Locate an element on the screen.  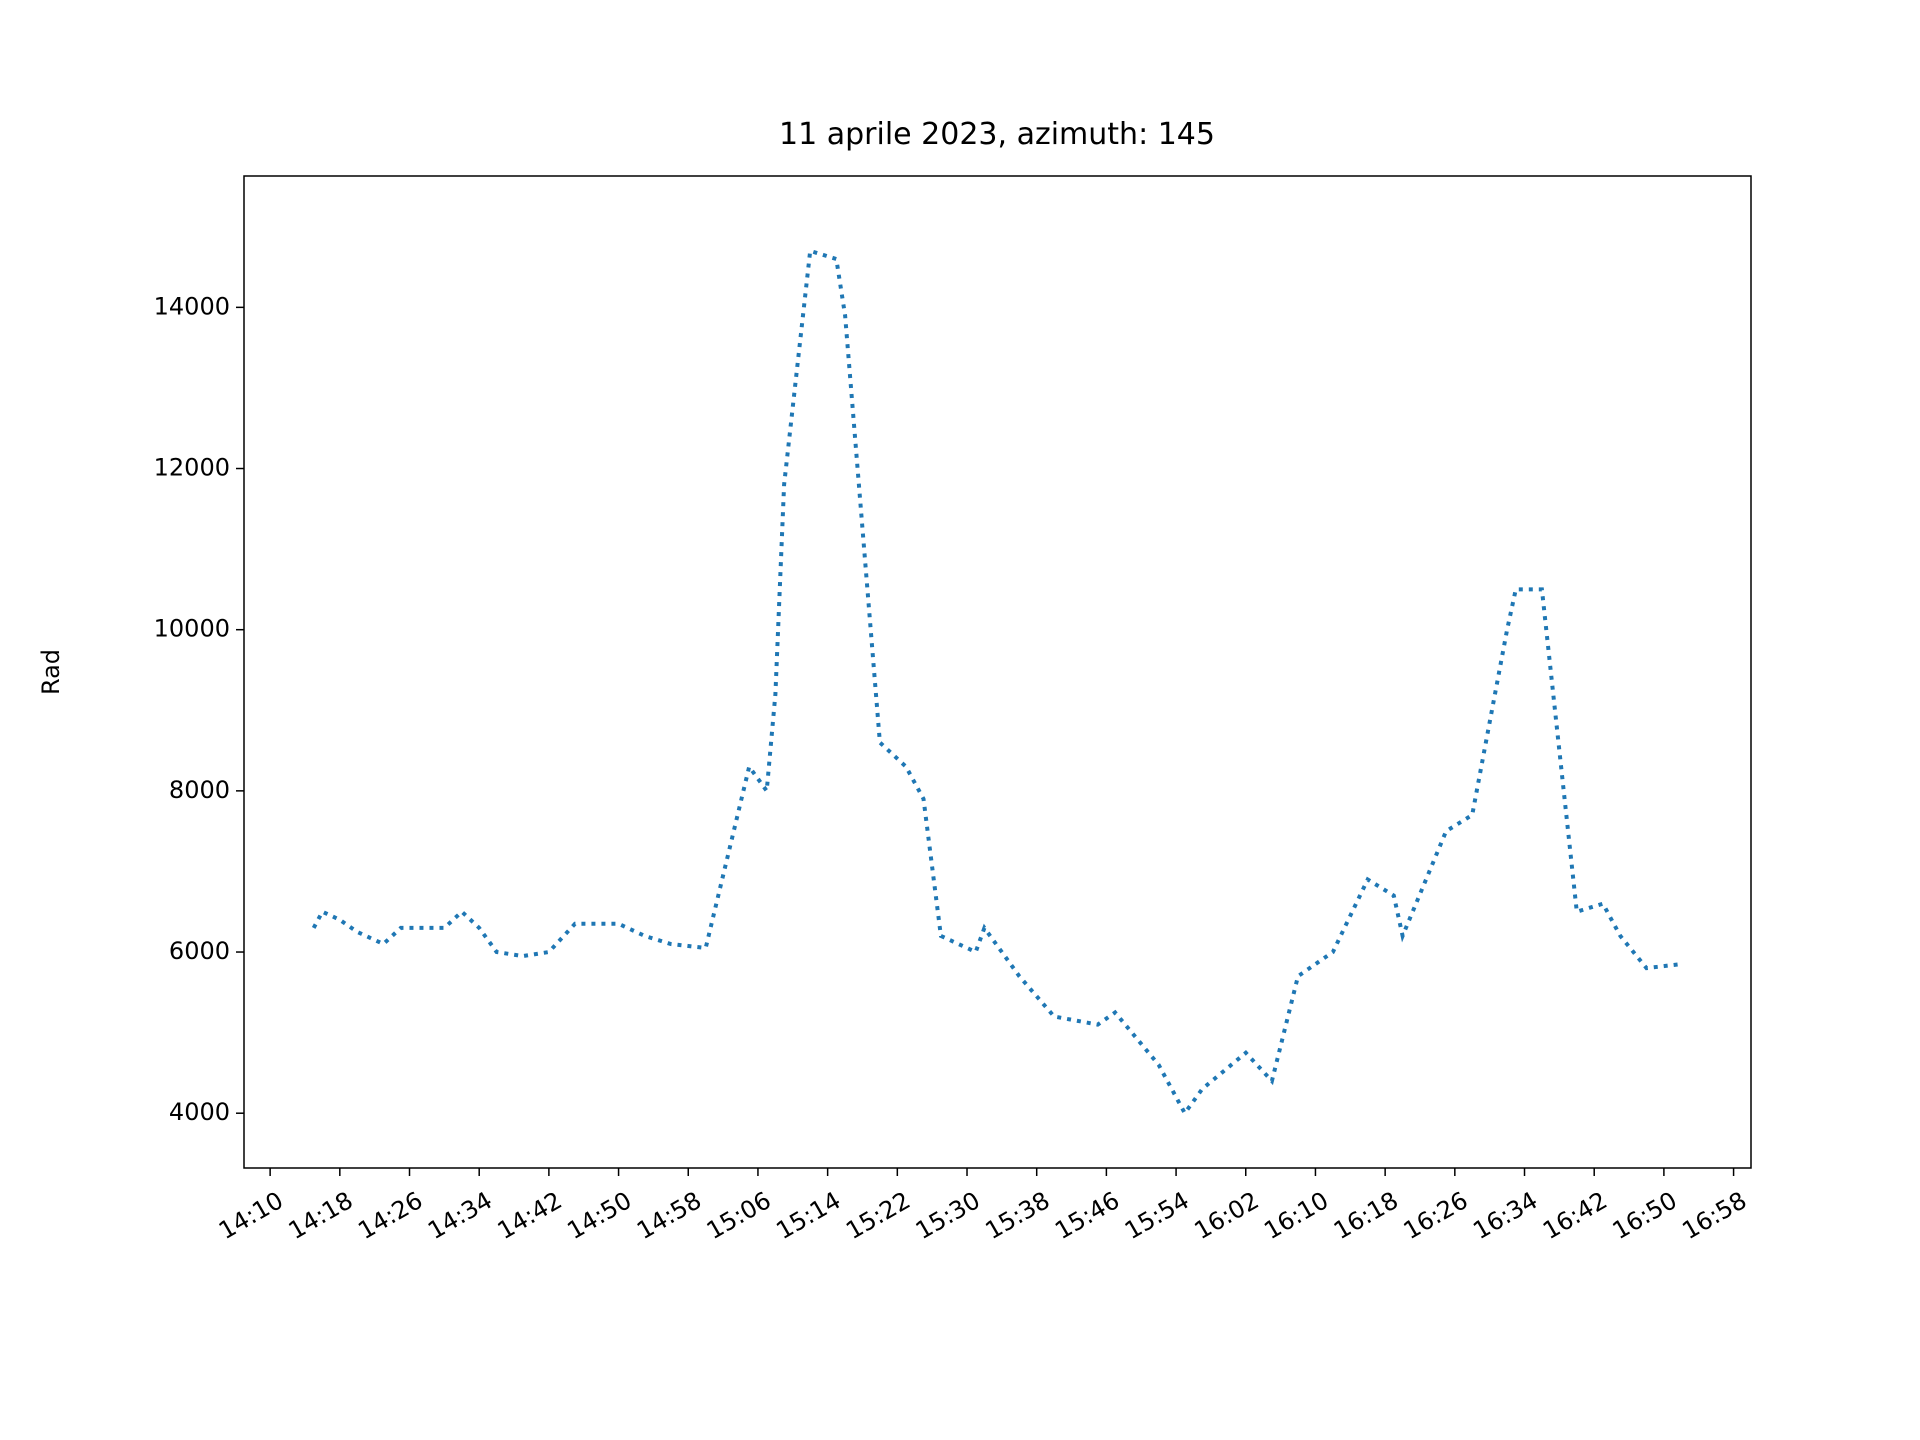
chart-title: 11 aprile 2023, azimuth: 145 is located at coordinates (997, 134).